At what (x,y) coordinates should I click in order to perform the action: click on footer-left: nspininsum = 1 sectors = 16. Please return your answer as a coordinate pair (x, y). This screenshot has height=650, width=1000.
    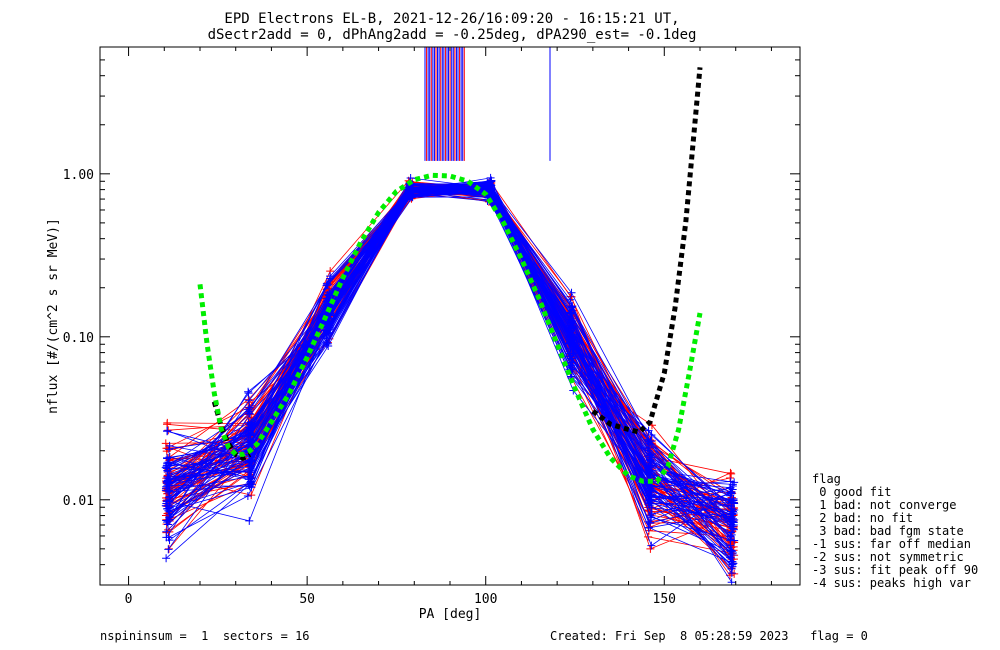
    Looking at the image, I should click on (205, 636).